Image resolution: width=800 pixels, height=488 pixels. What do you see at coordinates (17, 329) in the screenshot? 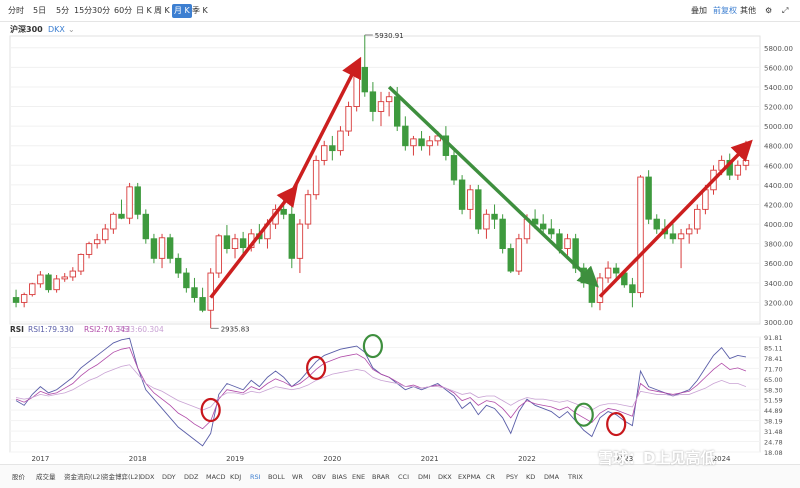
I see `rsi-label: RSI` at bounding box center [17, 329].